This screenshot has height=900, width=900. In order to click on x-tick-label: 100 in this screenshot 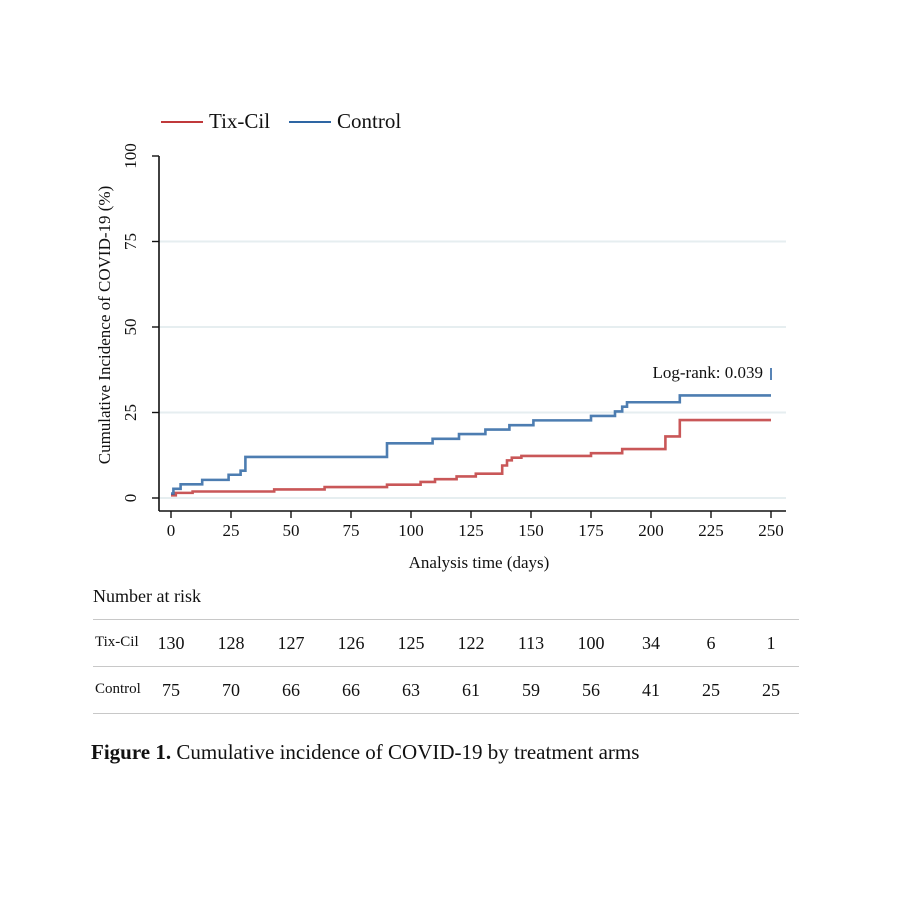, I will do `click(411, 530)`.